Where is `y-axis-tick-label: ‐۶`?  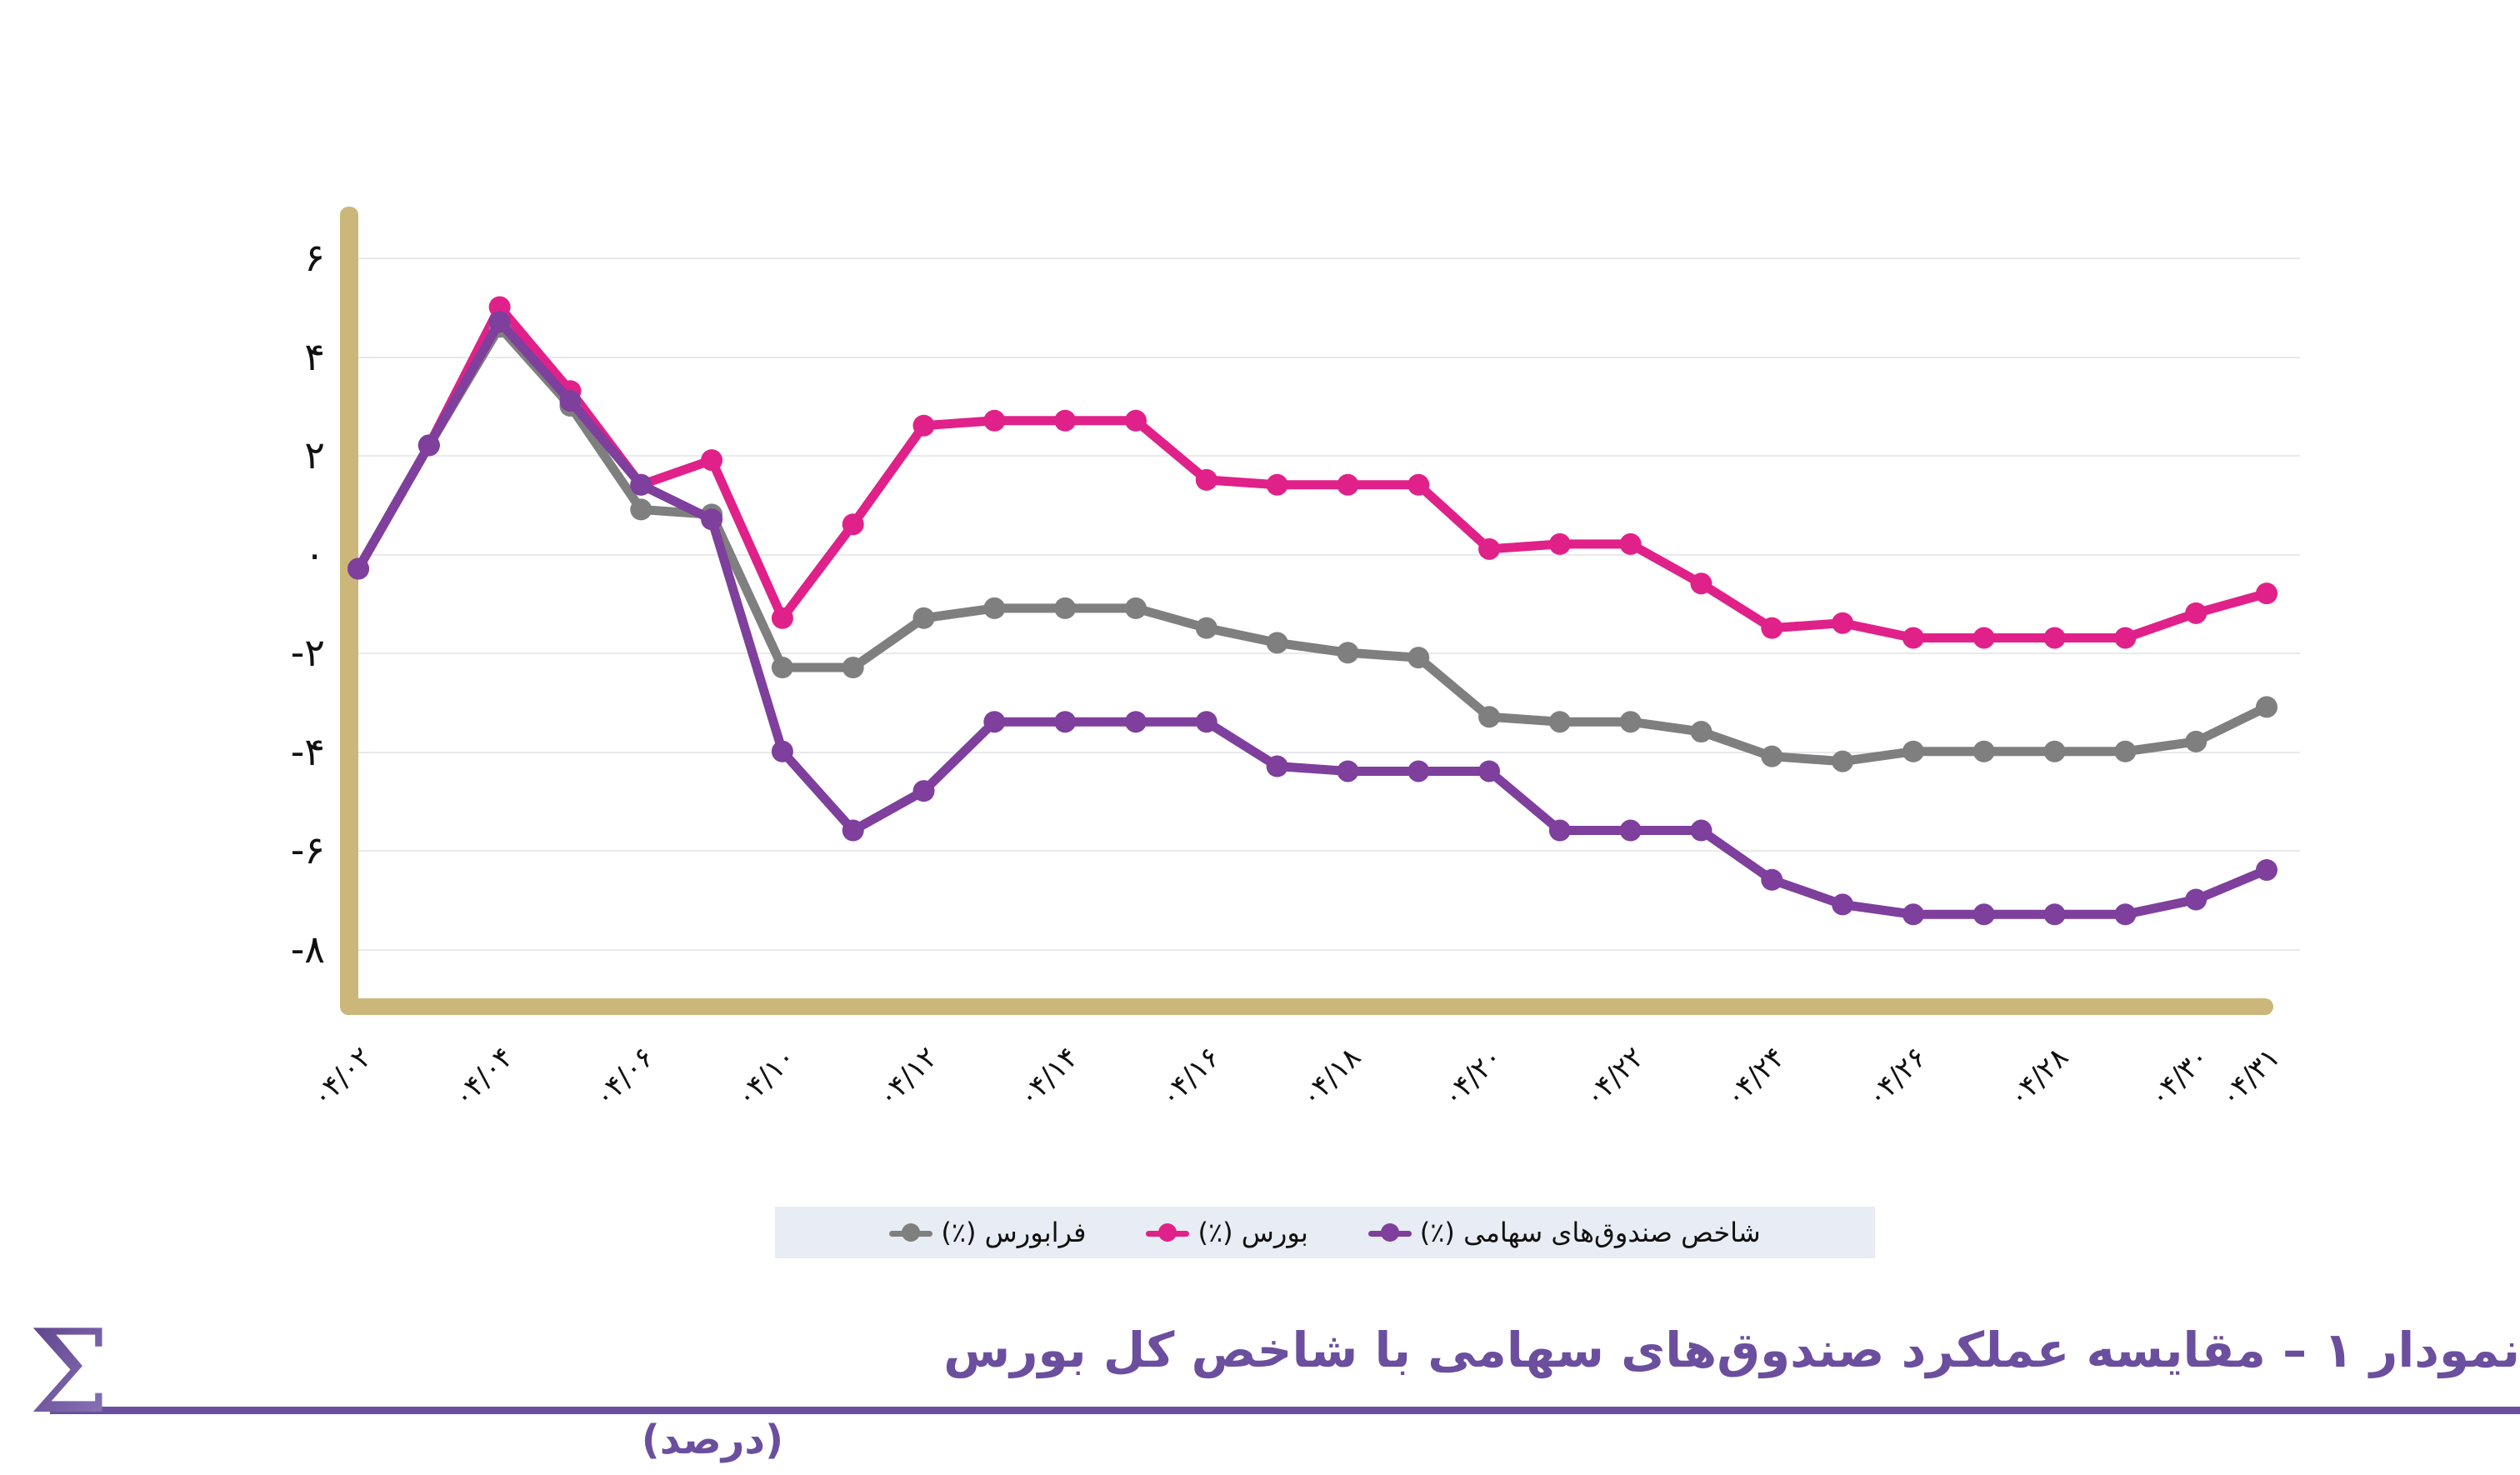
y-axis-tick-label: ‐۶ is located at coordinates (307, 850).